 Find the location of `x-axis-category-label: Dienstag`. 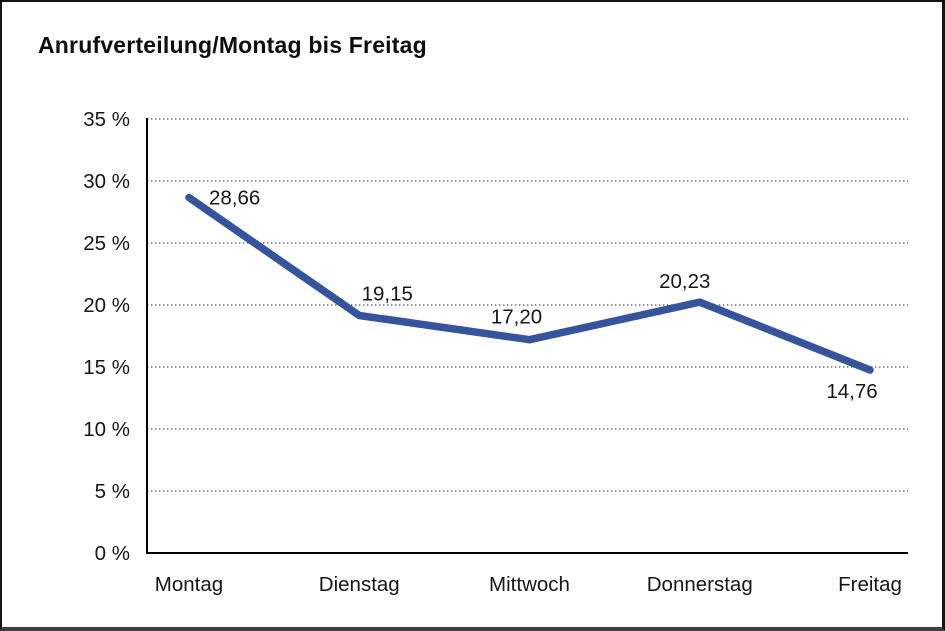

x-axis-category-label: Dienstag is located at coordinates (359, 584).